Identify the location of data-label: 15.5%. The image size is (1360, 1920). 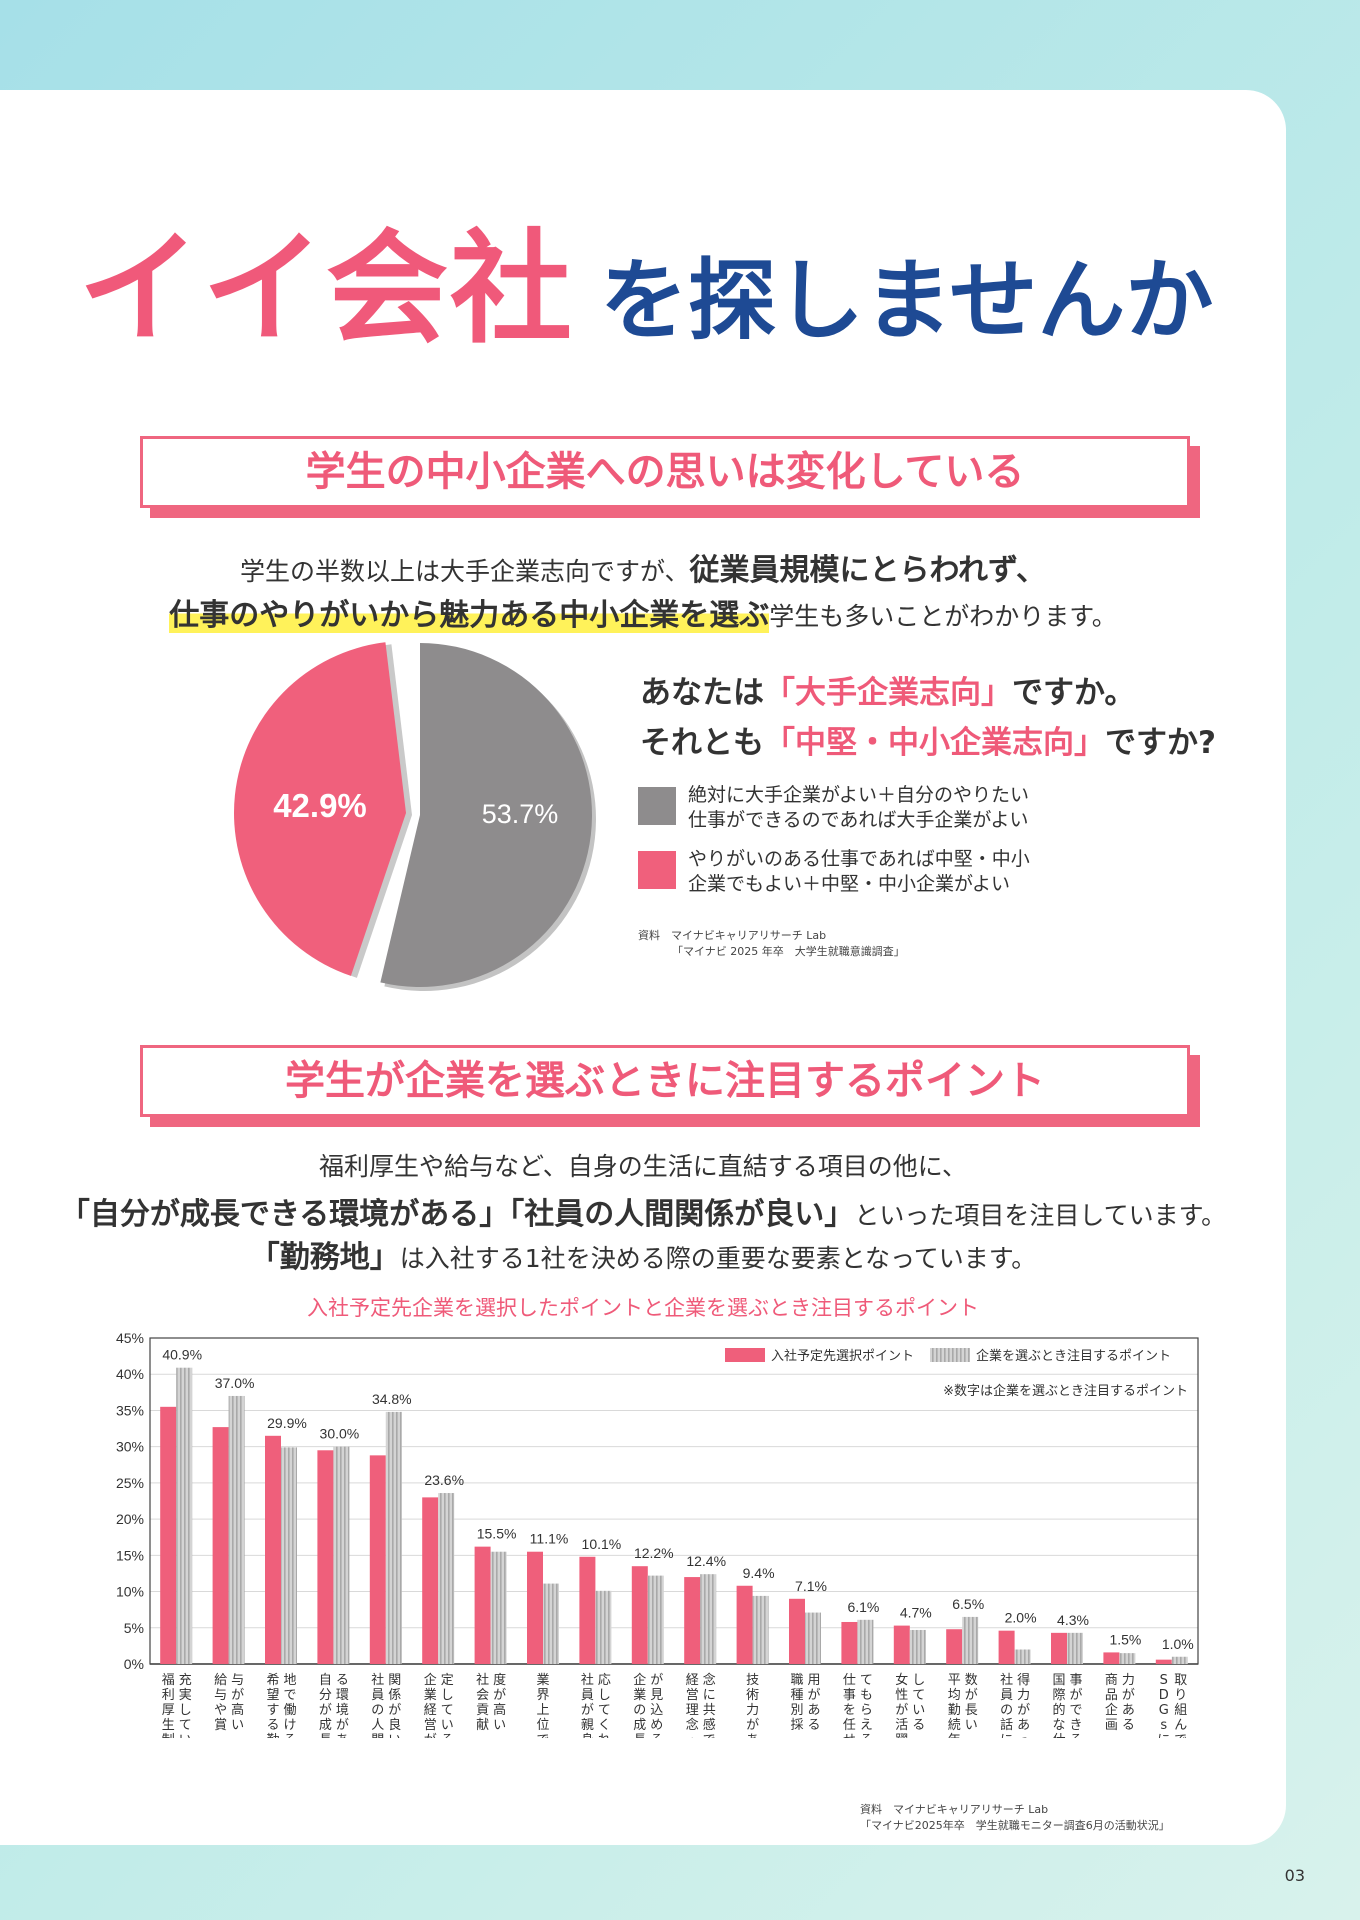
(497, 1534).